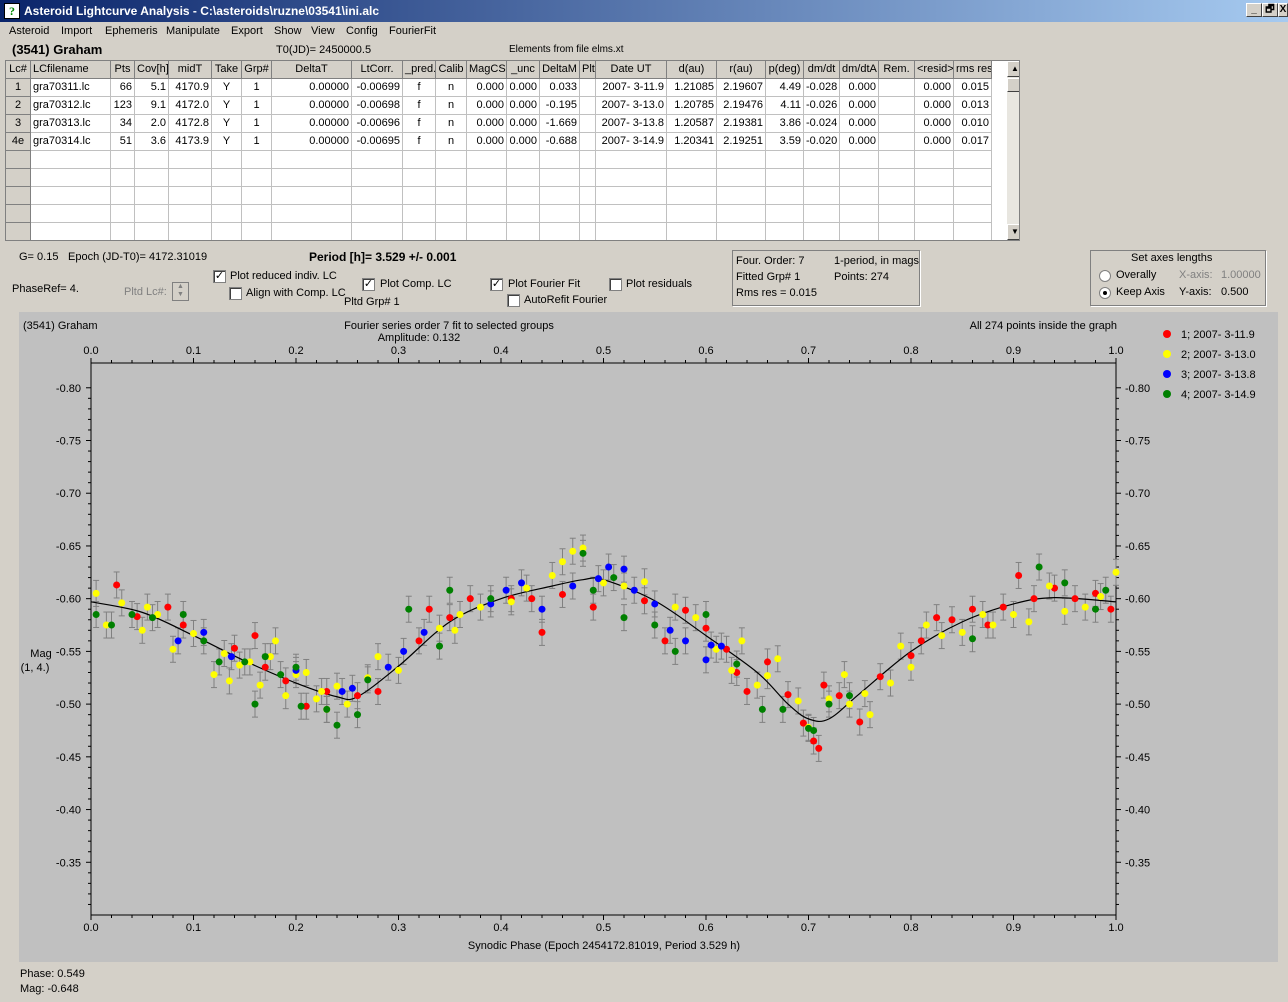 This screenshot has width=1288, height=1002. Describe the element at coordinates (227, 88) in the screenshot. I see `table-cell: Y` at that location.